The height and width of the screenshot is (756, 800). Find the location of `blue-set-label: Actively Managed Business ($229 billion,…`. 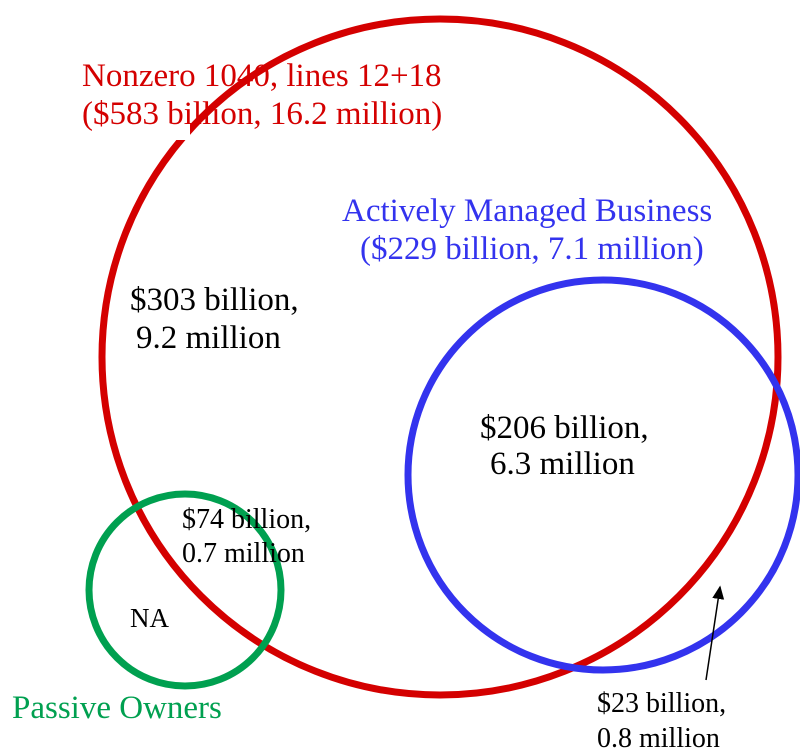

blue-set-label: Actively Managed Business ($229 billion,… is located at coordinates (527, 230).